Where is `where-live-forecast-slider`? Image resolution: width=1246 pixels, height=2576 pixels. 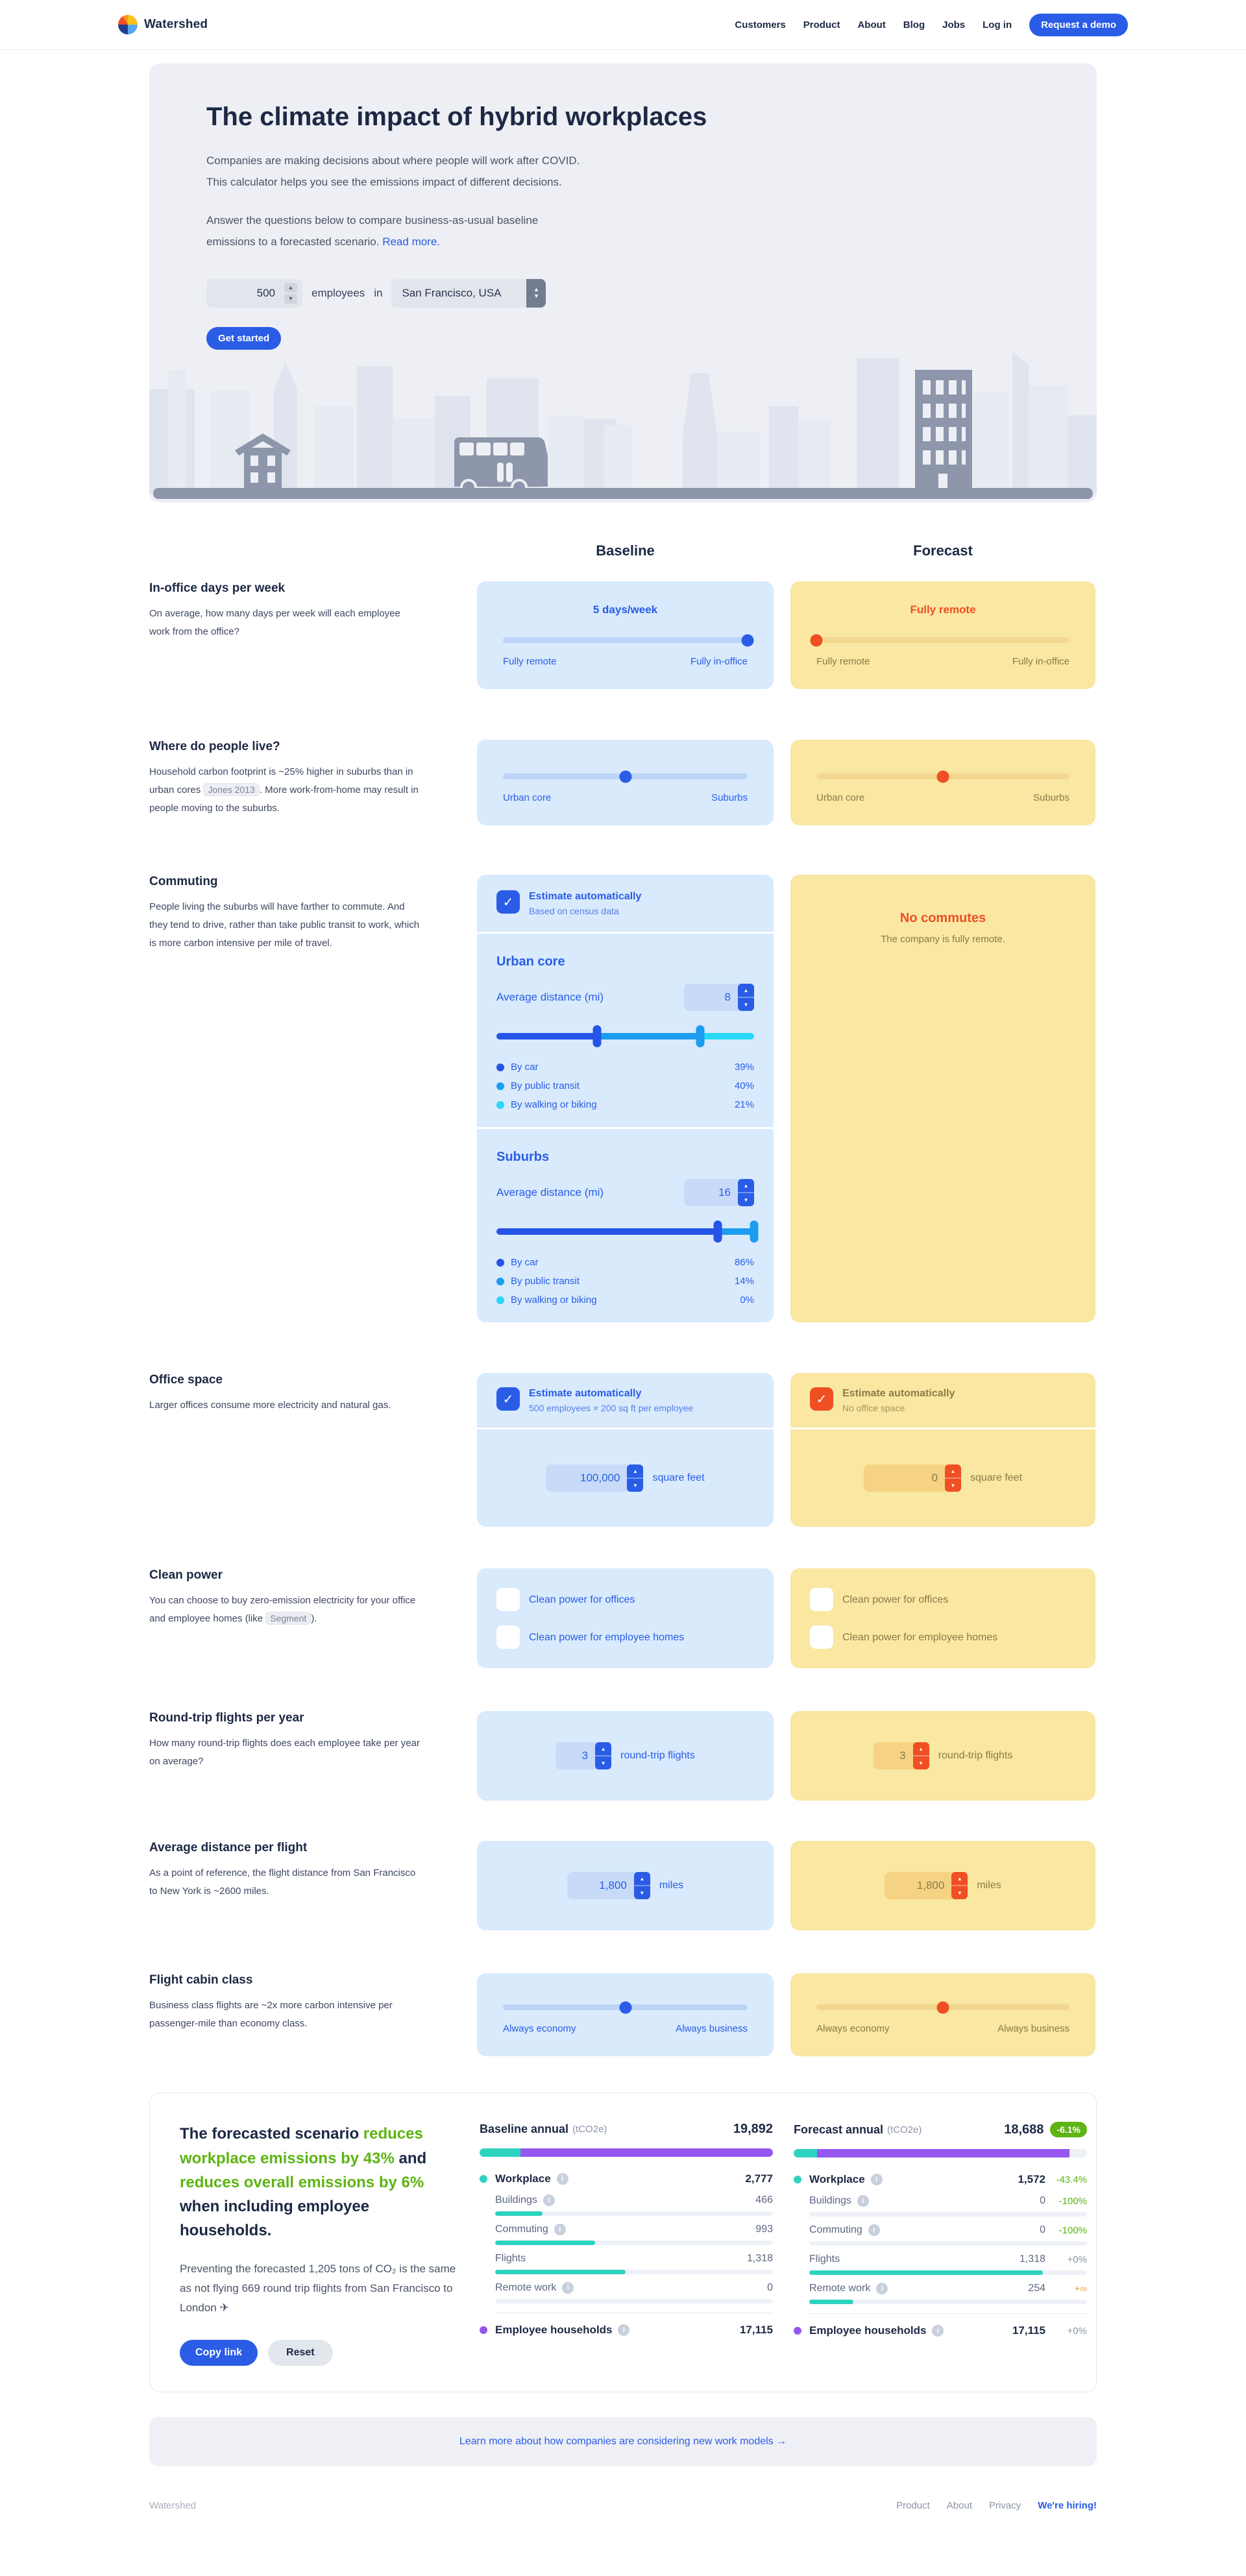 where-live-forecast-slider is located at coordinates (942, 776).